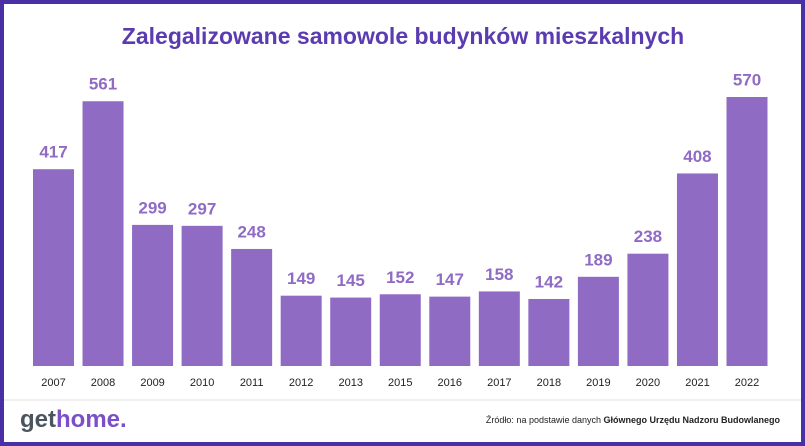  Describe the element at coordinates (747, 383) in the screenshot. I see `x-tick-label: 2022` at that location.